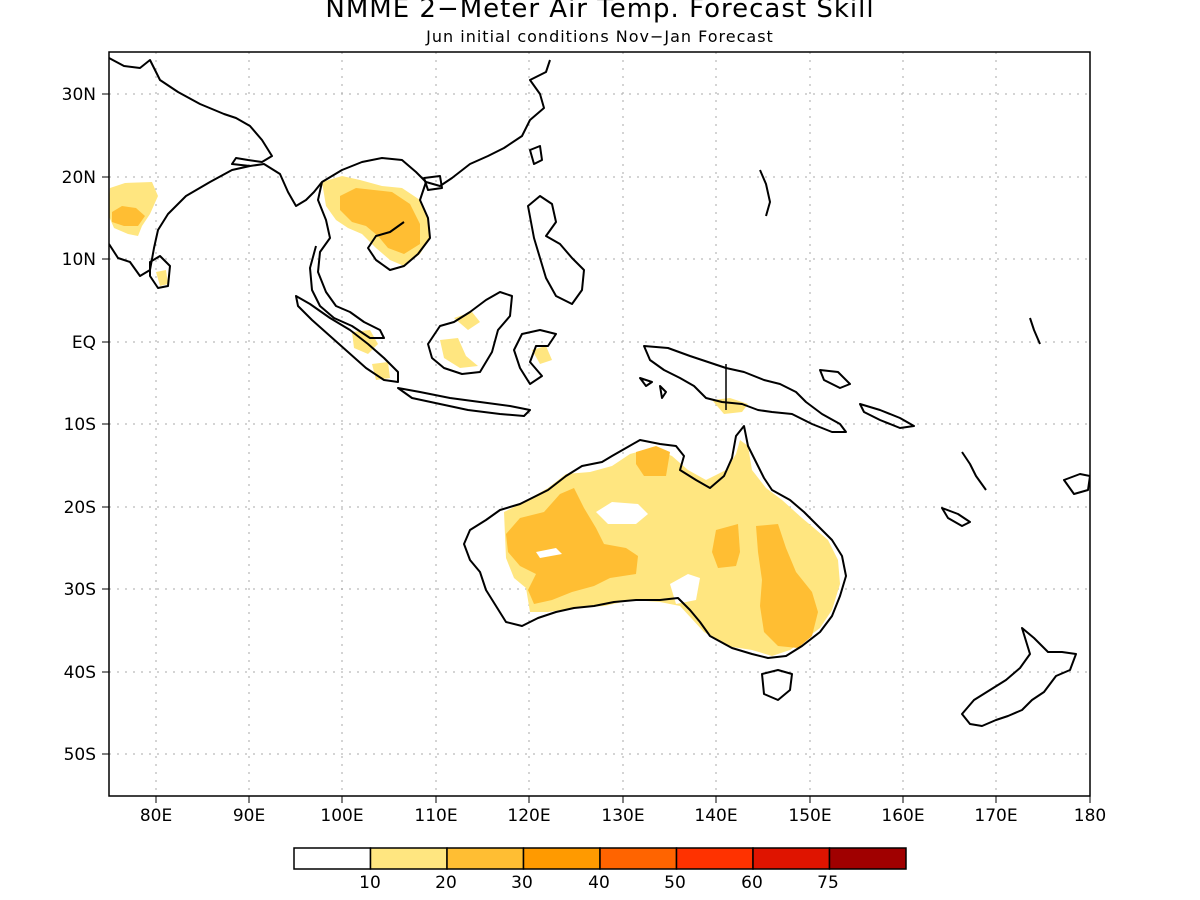  I want to click on lat-tick-label: 50S, so click(80, 755).